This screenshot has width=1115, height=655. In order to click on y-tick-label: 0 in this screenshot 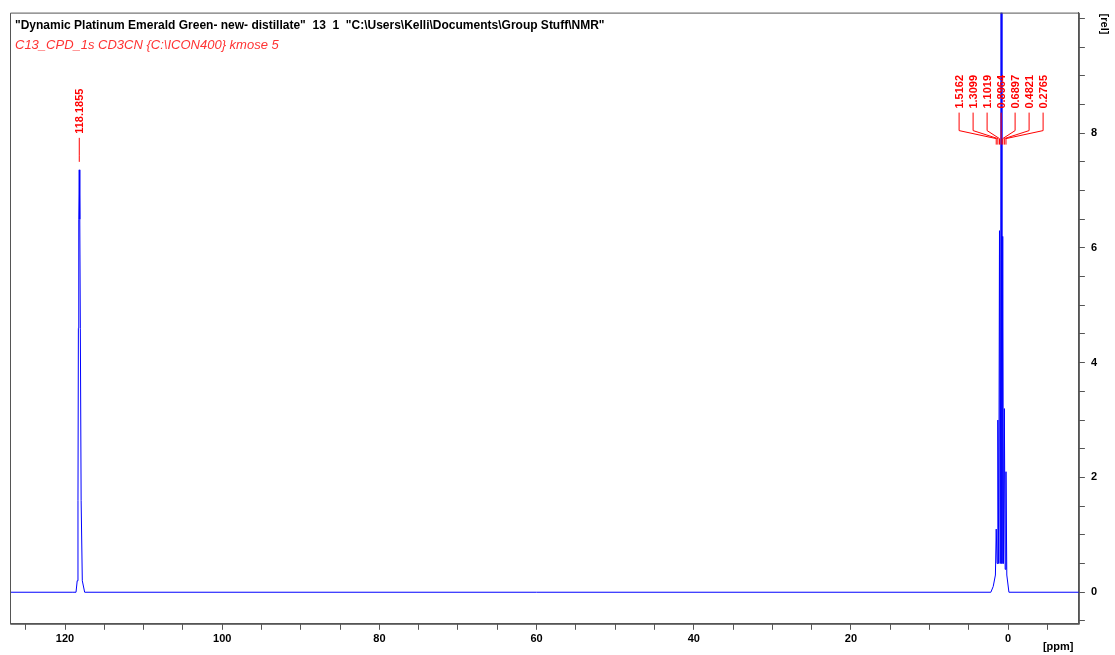, I will do `click(1094, 591)`.